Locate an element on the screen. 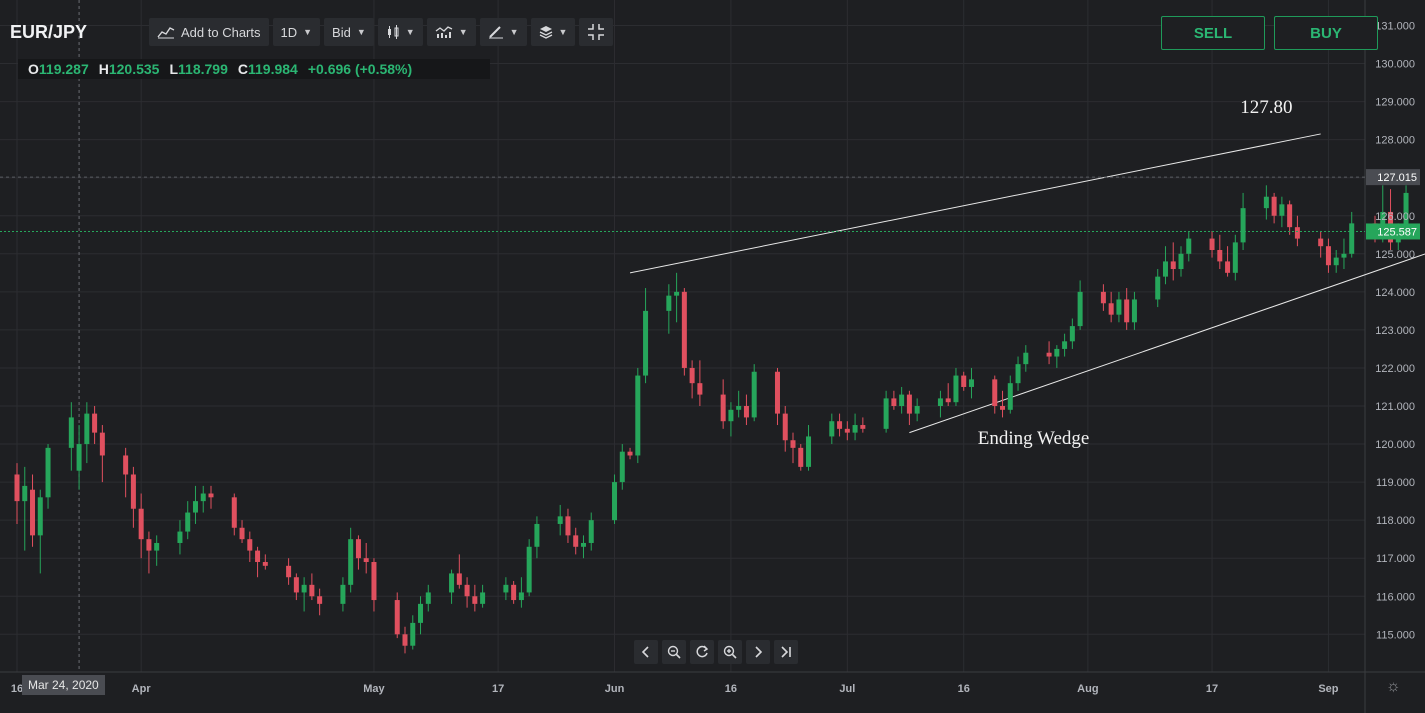 The image size is (1425, 713). zoom-out-button is located at coordinates (674, 652).